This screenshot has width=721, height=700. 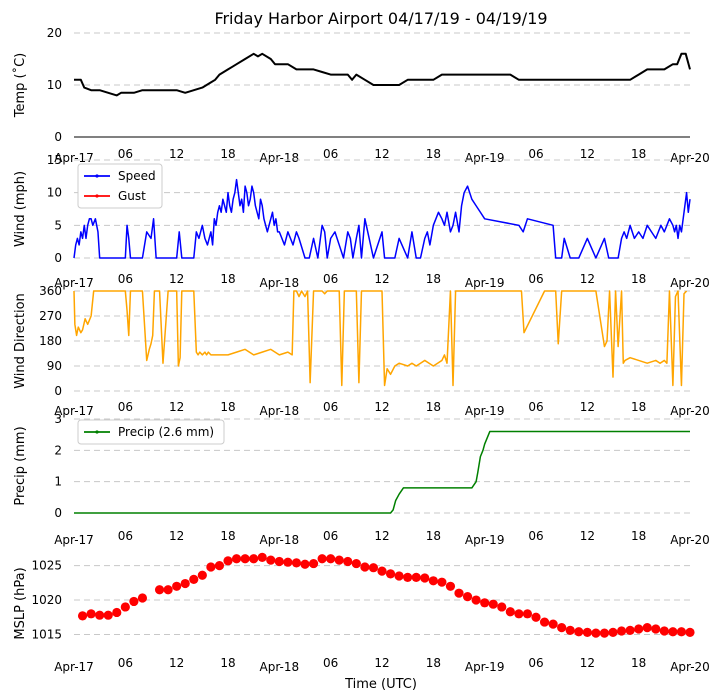 What do you see at coordinates (54, 85) in the screenshot?
I see `y-tick-label: 10` at bounding box center [54, 85].